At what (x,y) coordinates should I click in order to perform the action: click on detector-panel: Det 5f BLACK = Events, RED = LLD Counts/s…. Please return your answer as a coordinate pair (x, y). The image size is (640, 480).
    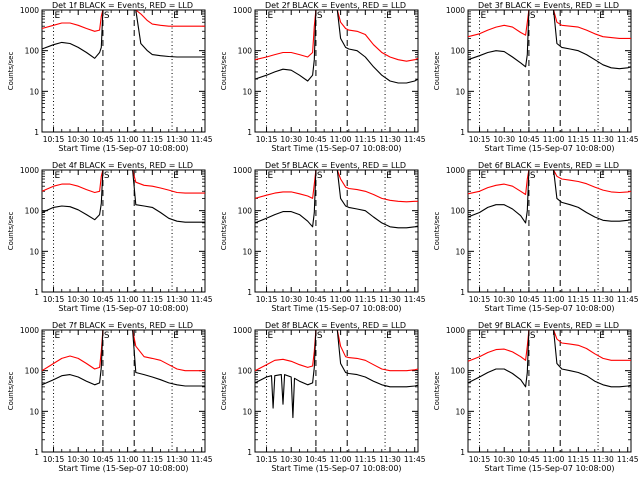
    Looking at the image, I should click on (323, 237).